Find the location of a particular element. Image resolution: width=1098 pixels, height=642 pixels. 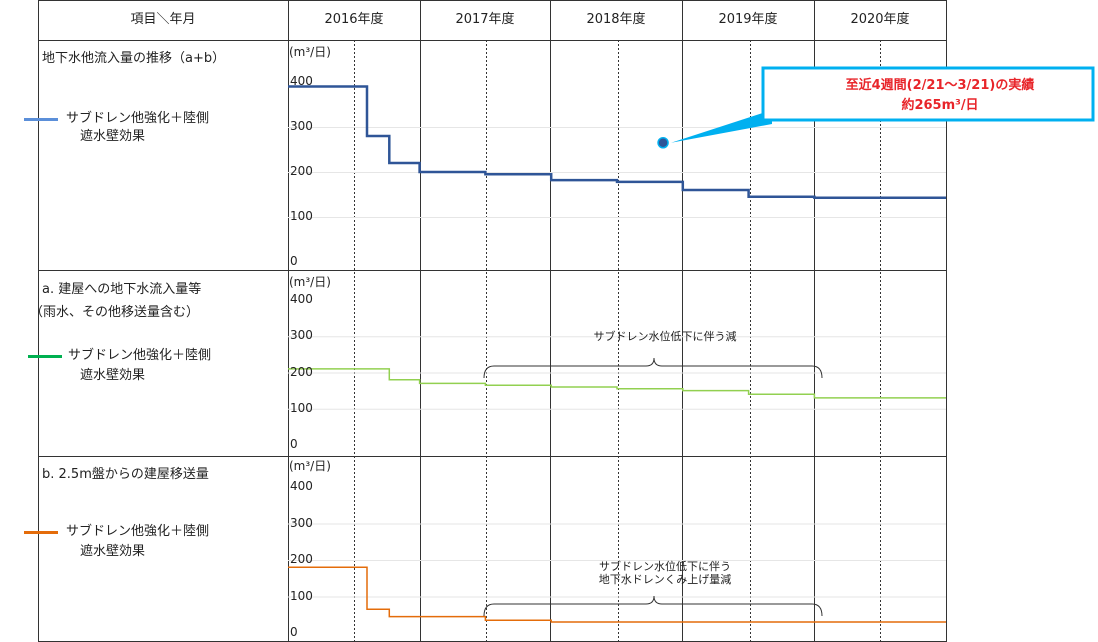

tick-label-total-200: 200 is located at coordinates (301, 171).